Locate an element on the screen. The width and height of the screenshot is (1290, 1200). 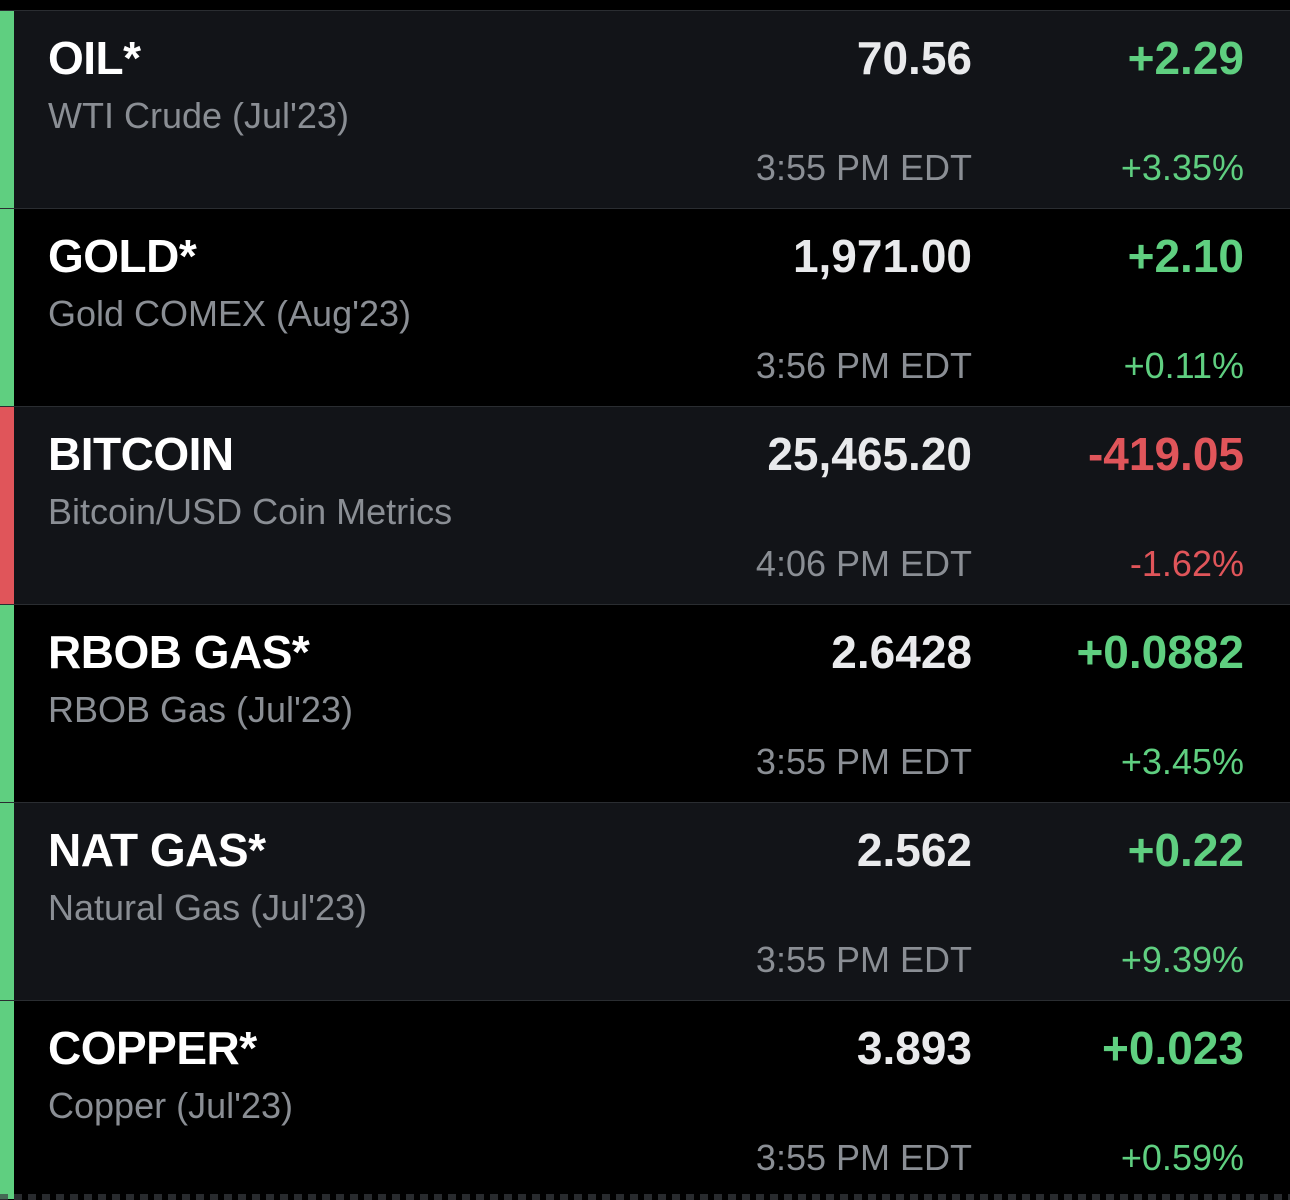
quote-price: 1,971.00 is located at coordinates (882, 256).